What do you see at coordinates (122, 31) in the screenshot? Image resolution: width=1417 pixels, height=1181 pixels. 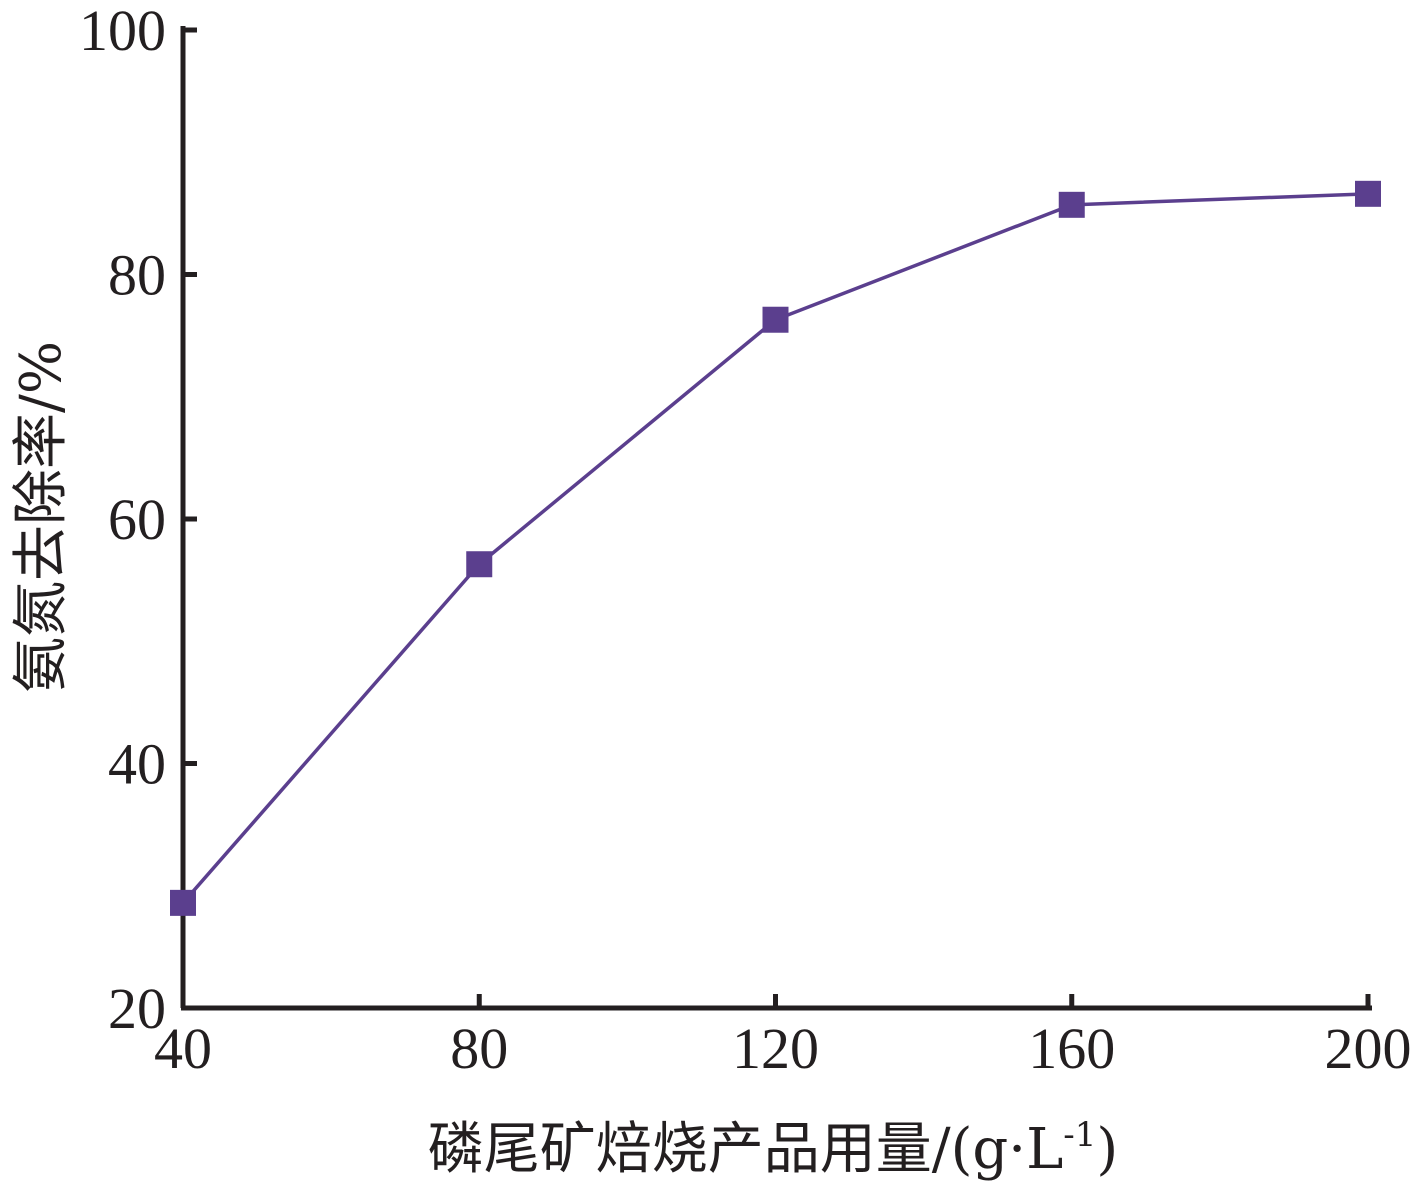 I see `y-tick-label: 100` at bounding box center [122, 31].